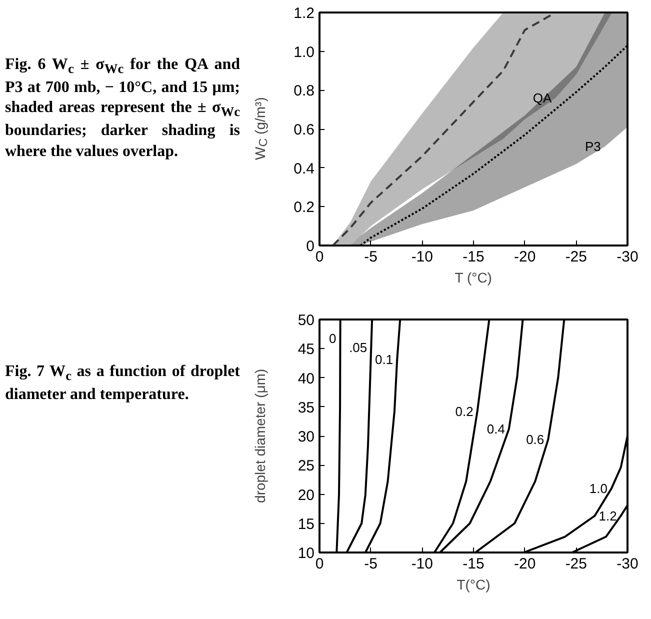  I want to click on y-tick-label: 1.0, so click(304, 52).